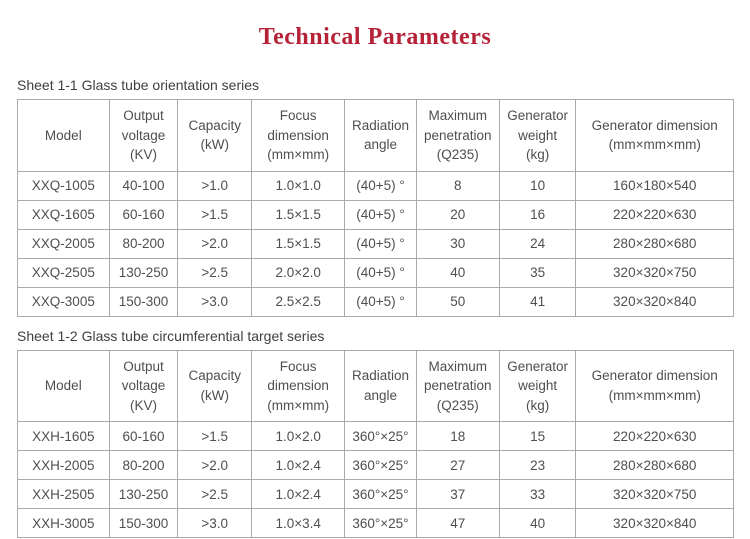 Image resolution: width=750 pixels, height=539 pixels. Describe the element at coordinates (143, 185) in the screenshot. I see `table-cell: 40-100` at that location.